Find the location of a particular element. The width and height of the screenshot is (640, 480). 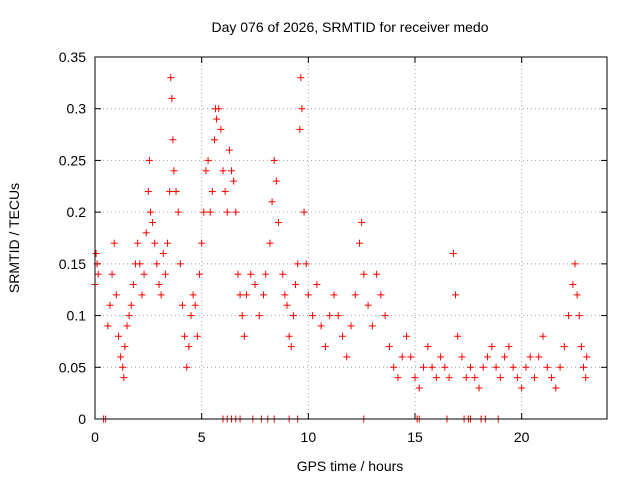

y-tick-label: 0.05 is located at coordinates (72, 367).